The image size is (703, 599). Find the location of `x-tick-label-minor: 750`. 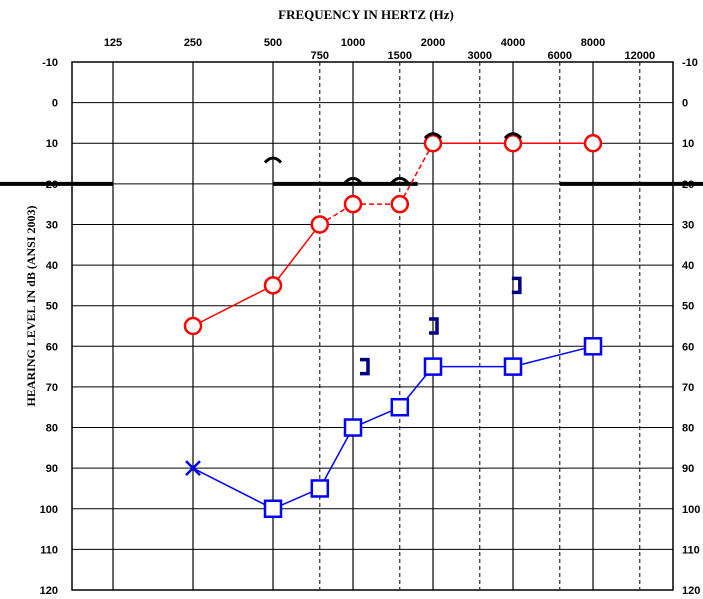

x-tick-label-minor: 750 is located at coordinates (320, 56).